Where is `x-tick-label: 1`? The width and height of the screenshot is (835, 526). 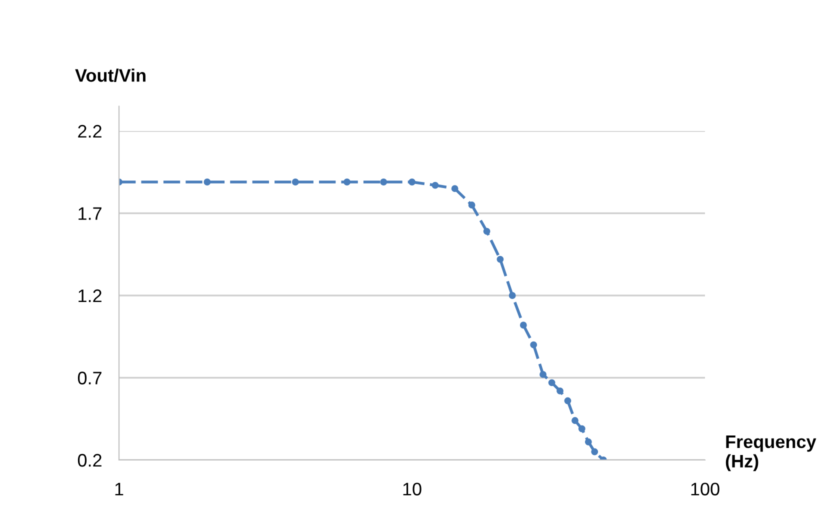 x-tick-label: 1 is located at coordinates (119, 489).